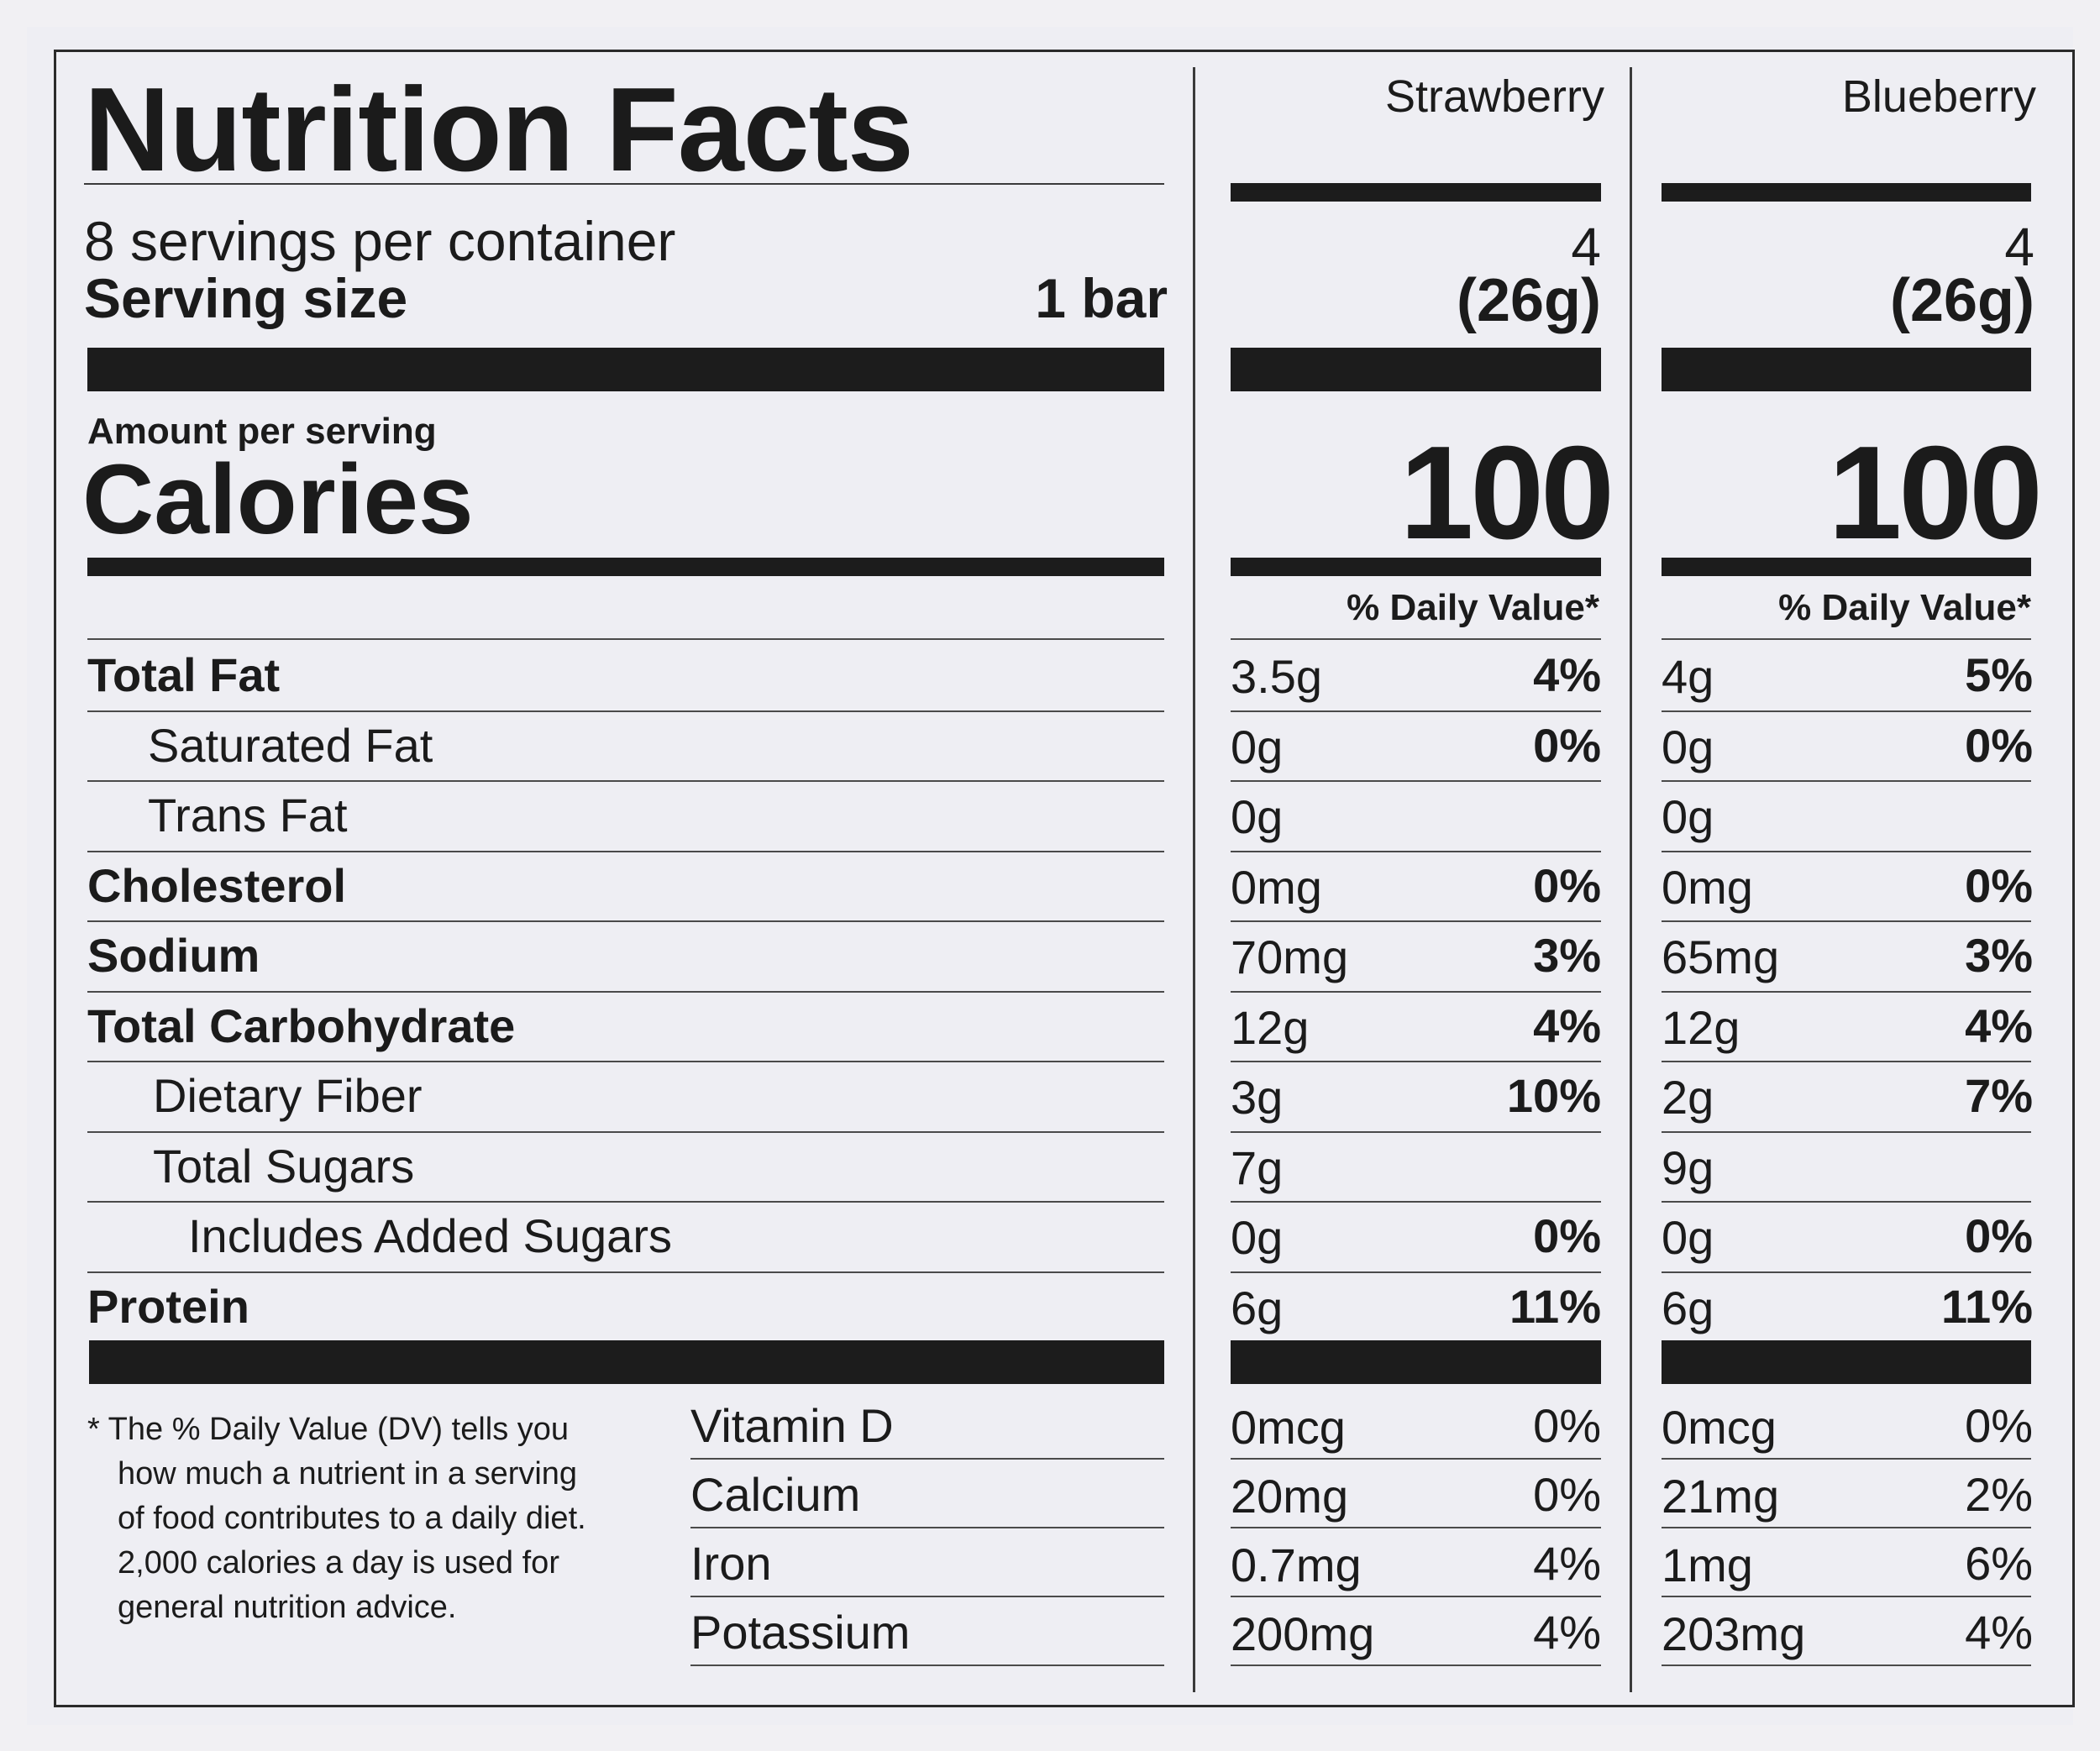 The width and height of the screenshot is (2100, 1751). I want to click on vitamin-amount: 0.7mg, so click(1296, 1565).